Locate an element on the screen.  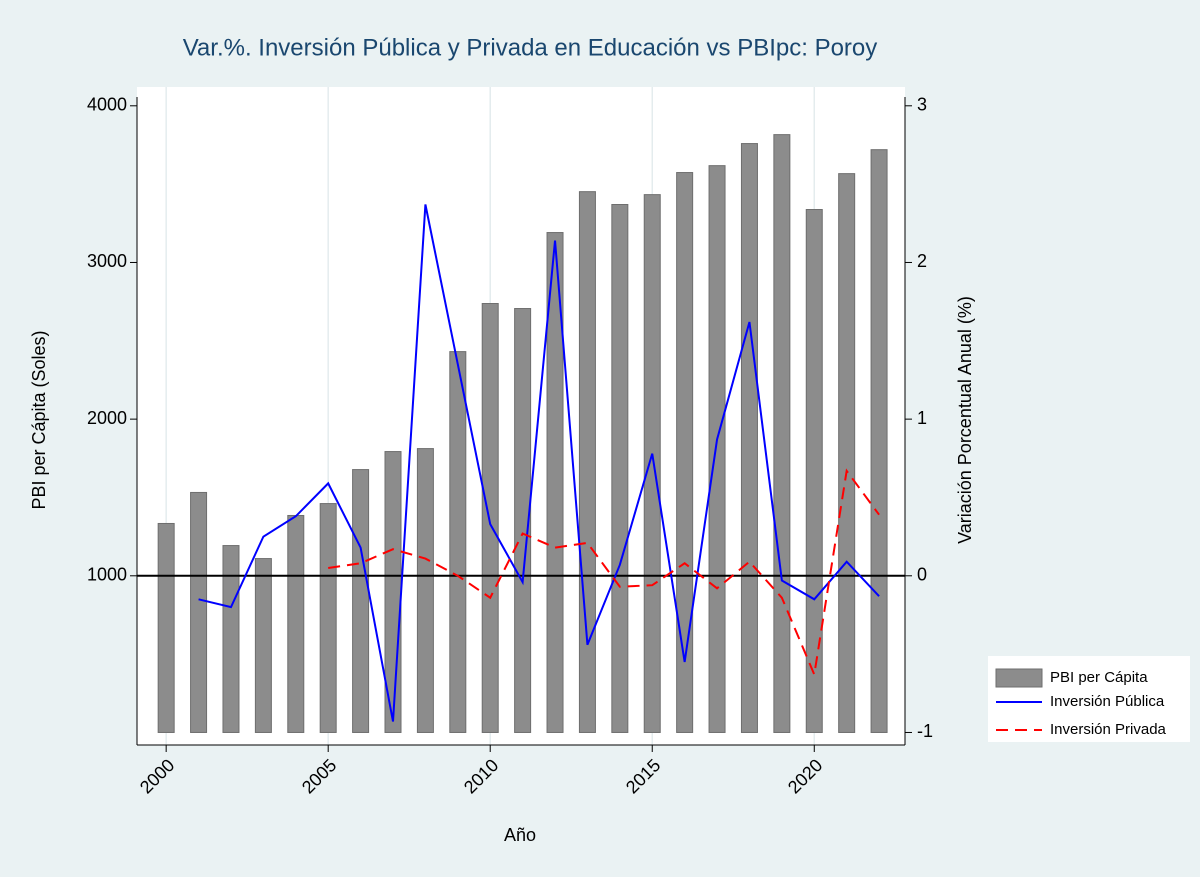
y2-tick-label: 3 is located at coordinates (922, 105).